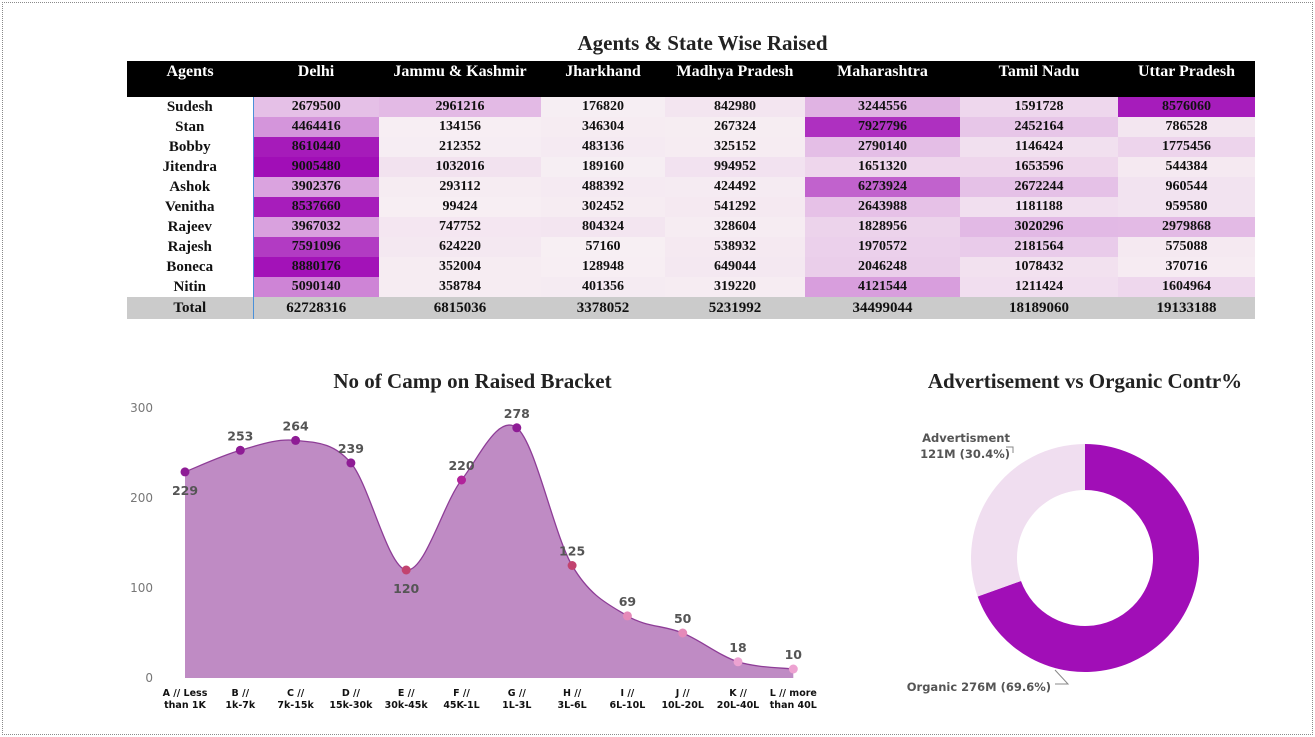 The width and height of the screenshot is (1315, 737). What do you see at coordinates (603, 207) in the screenshot?
I see `value-cell: 302452` at bounding box center [603, 207].